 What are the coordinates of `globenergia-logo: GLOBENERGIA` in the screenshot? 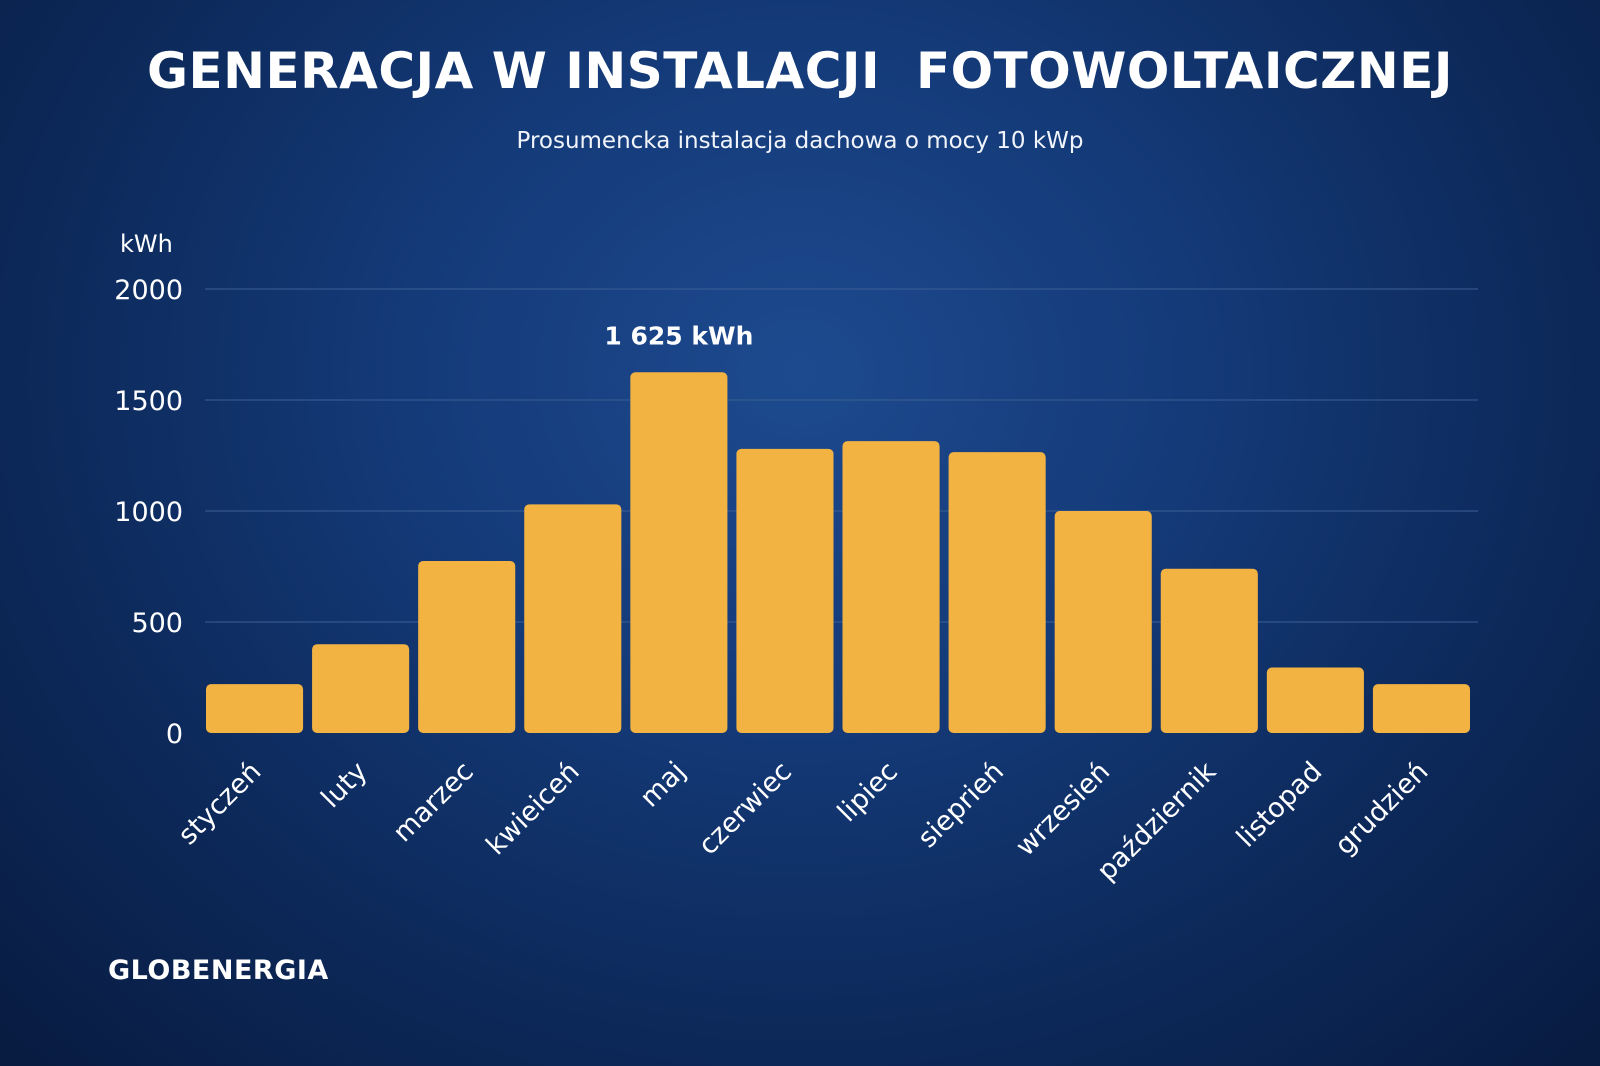 It's located at (218, 970).